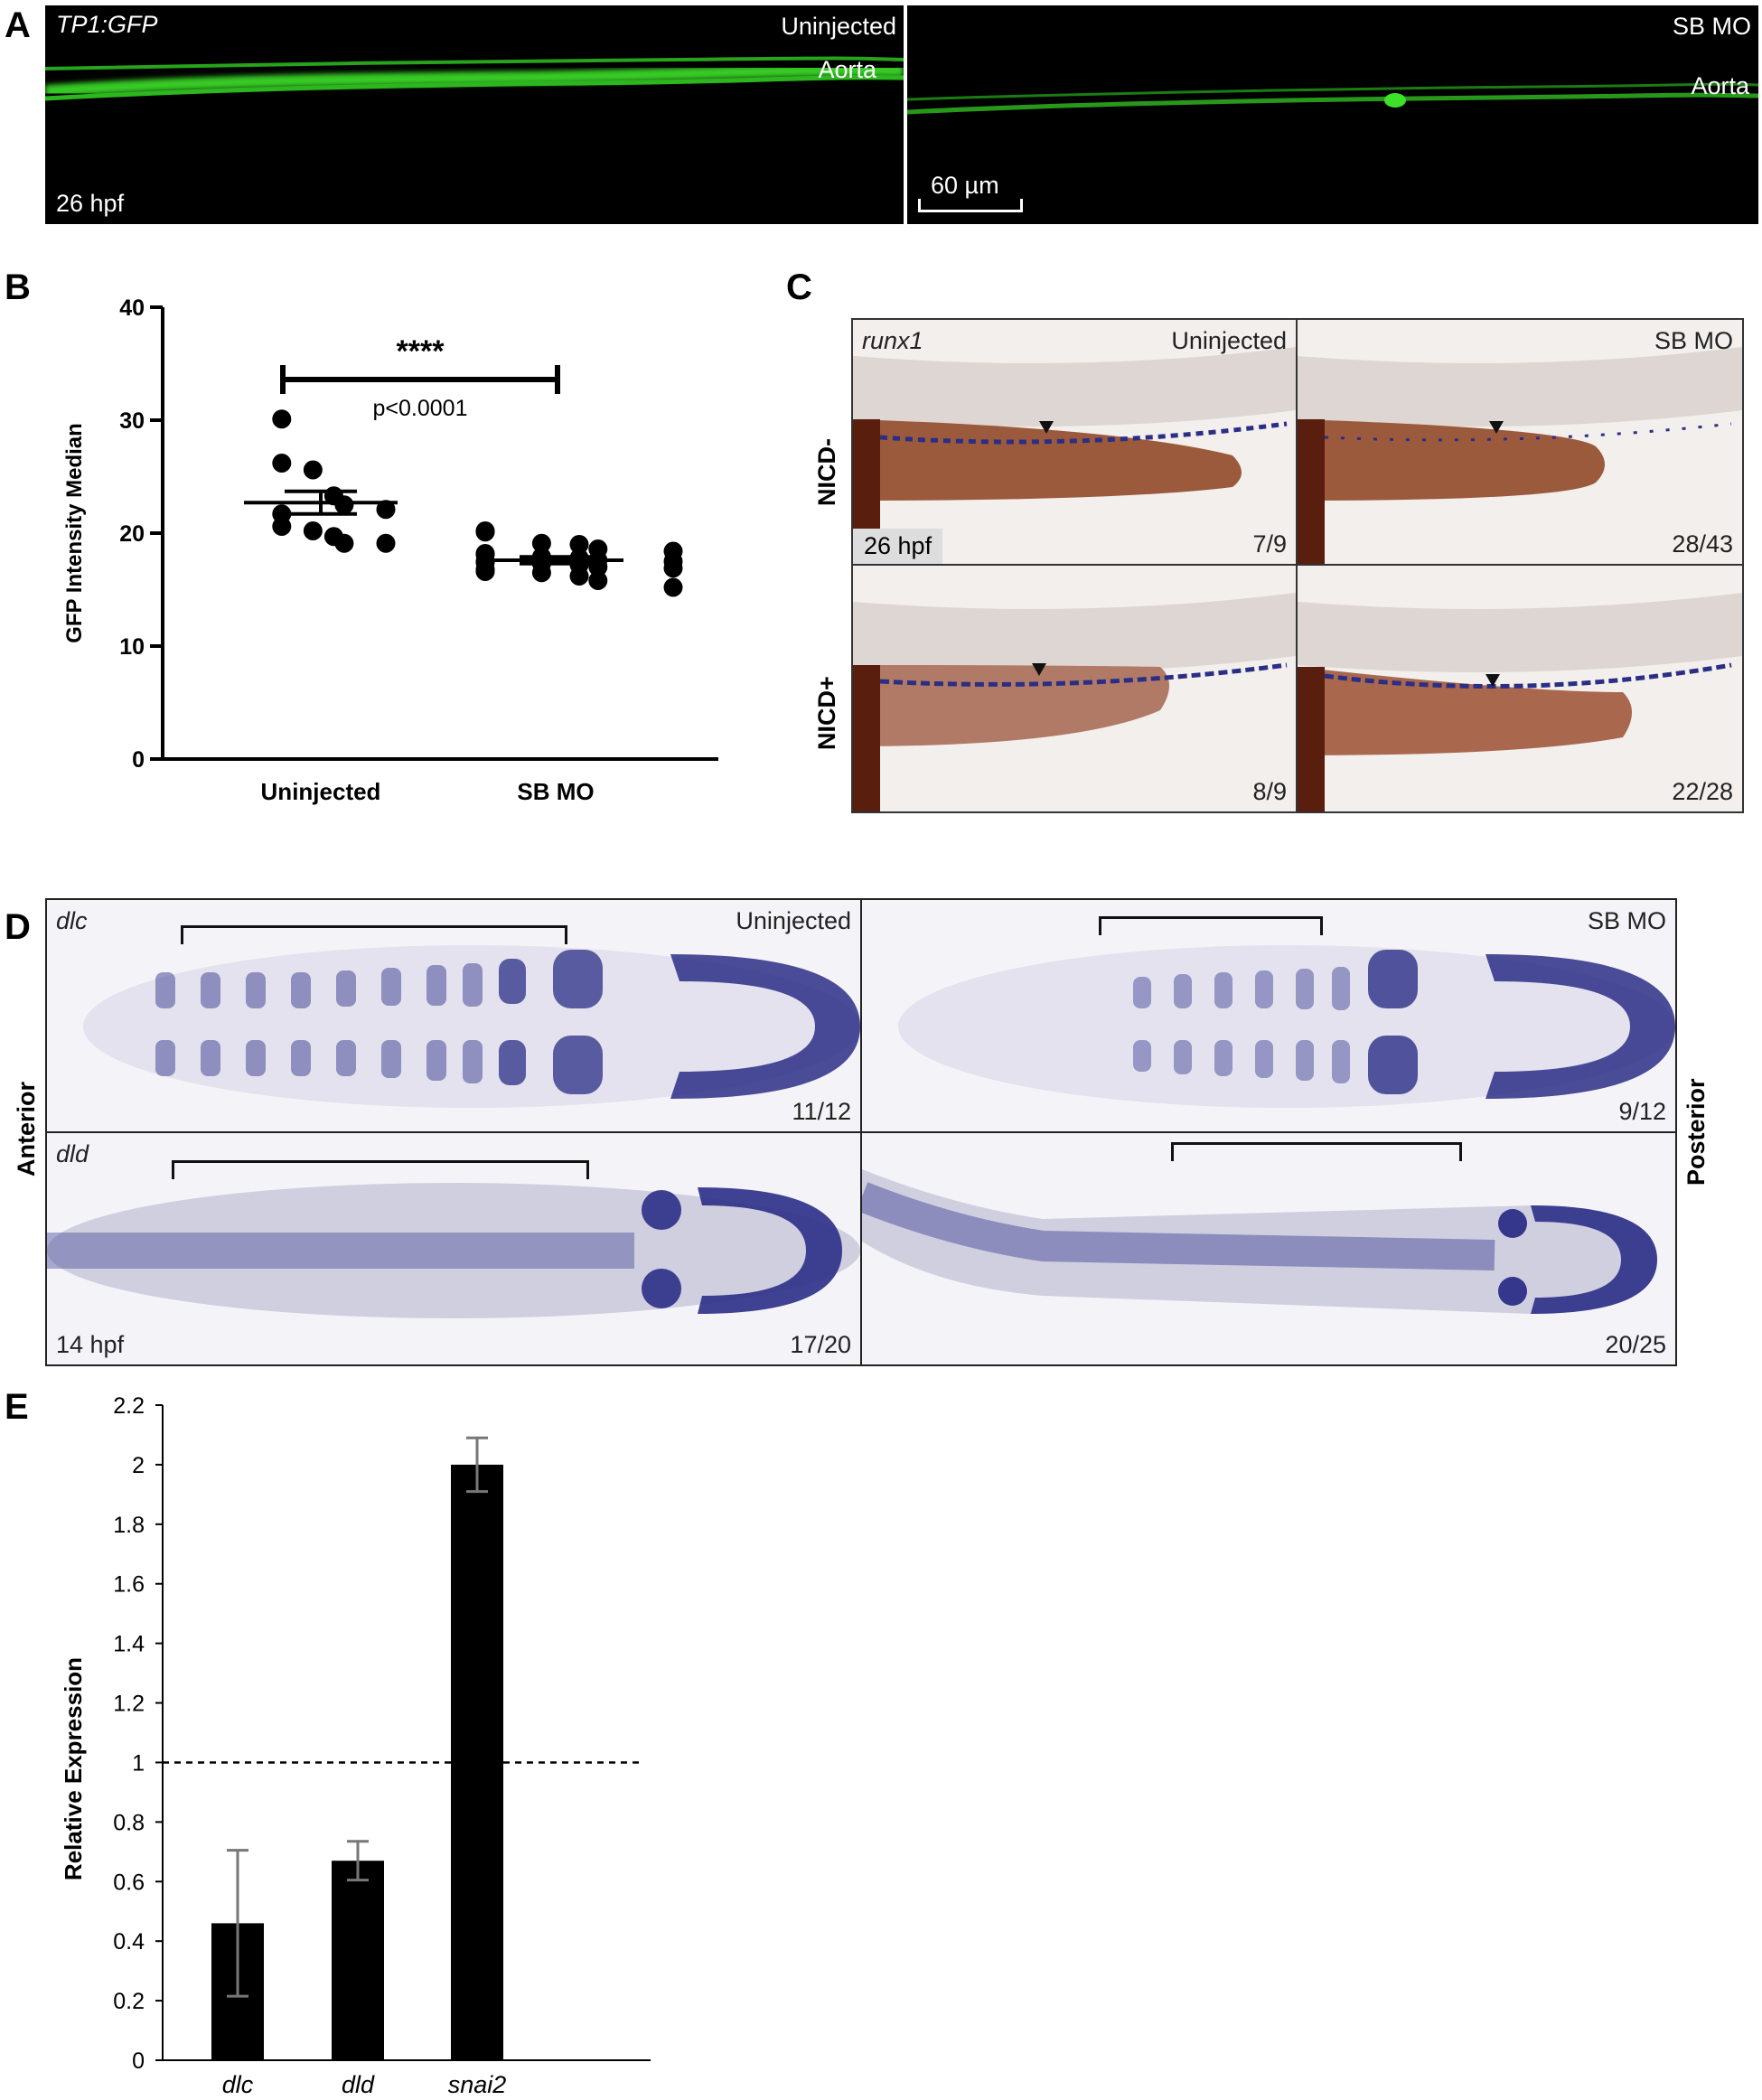 This screenshot has width=1762, height=2100. Describe the element at coordinates (129, 1823) in the screenshot. I see `y-tick-label: 0.8` at that location.